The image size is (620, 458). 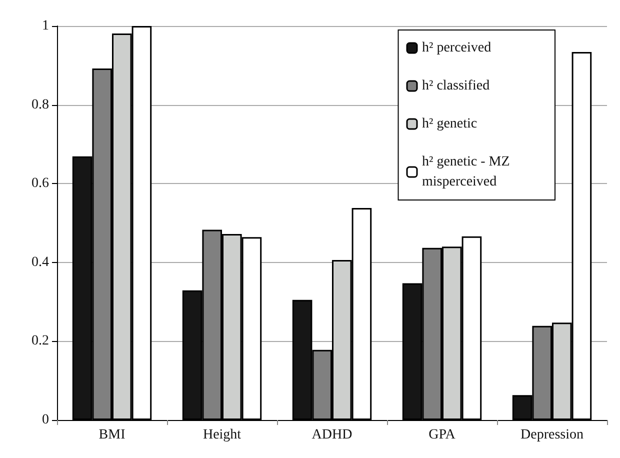 What do you see at coordinates (45, 26) in the screenshot?
I see `y-tick-label: 1` at bounding box center [45, 26].